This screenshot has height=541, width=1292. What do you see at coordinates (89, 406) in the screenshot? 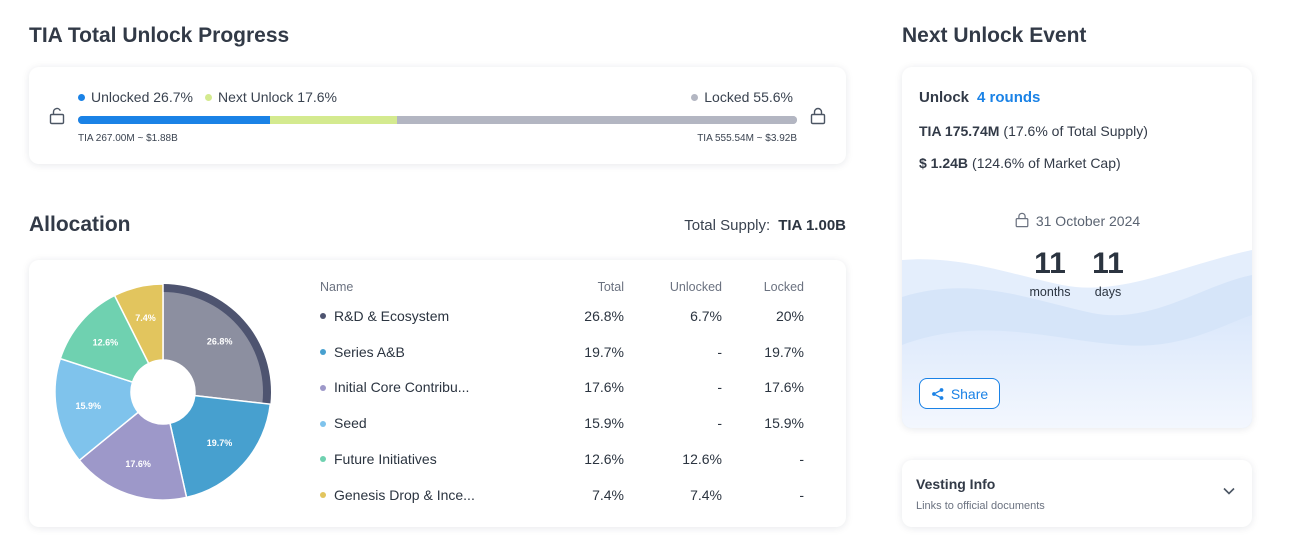
I see `pie-slice-label: 15.9%` at bounding box center [89, 406].